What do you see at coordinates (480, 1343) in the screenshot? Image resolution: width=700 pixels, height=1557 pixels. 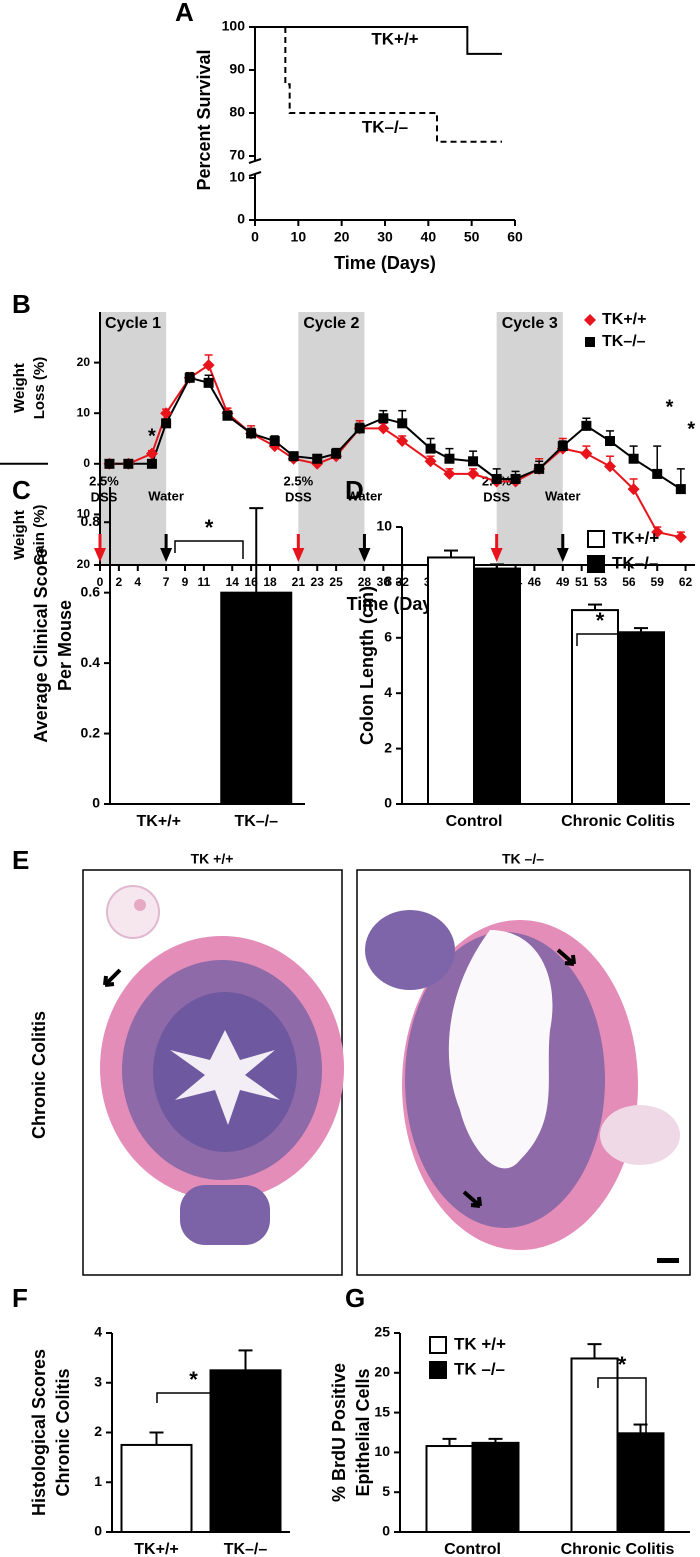 I see `legend-label: TK +/+` at bounding box center [480, 1343].